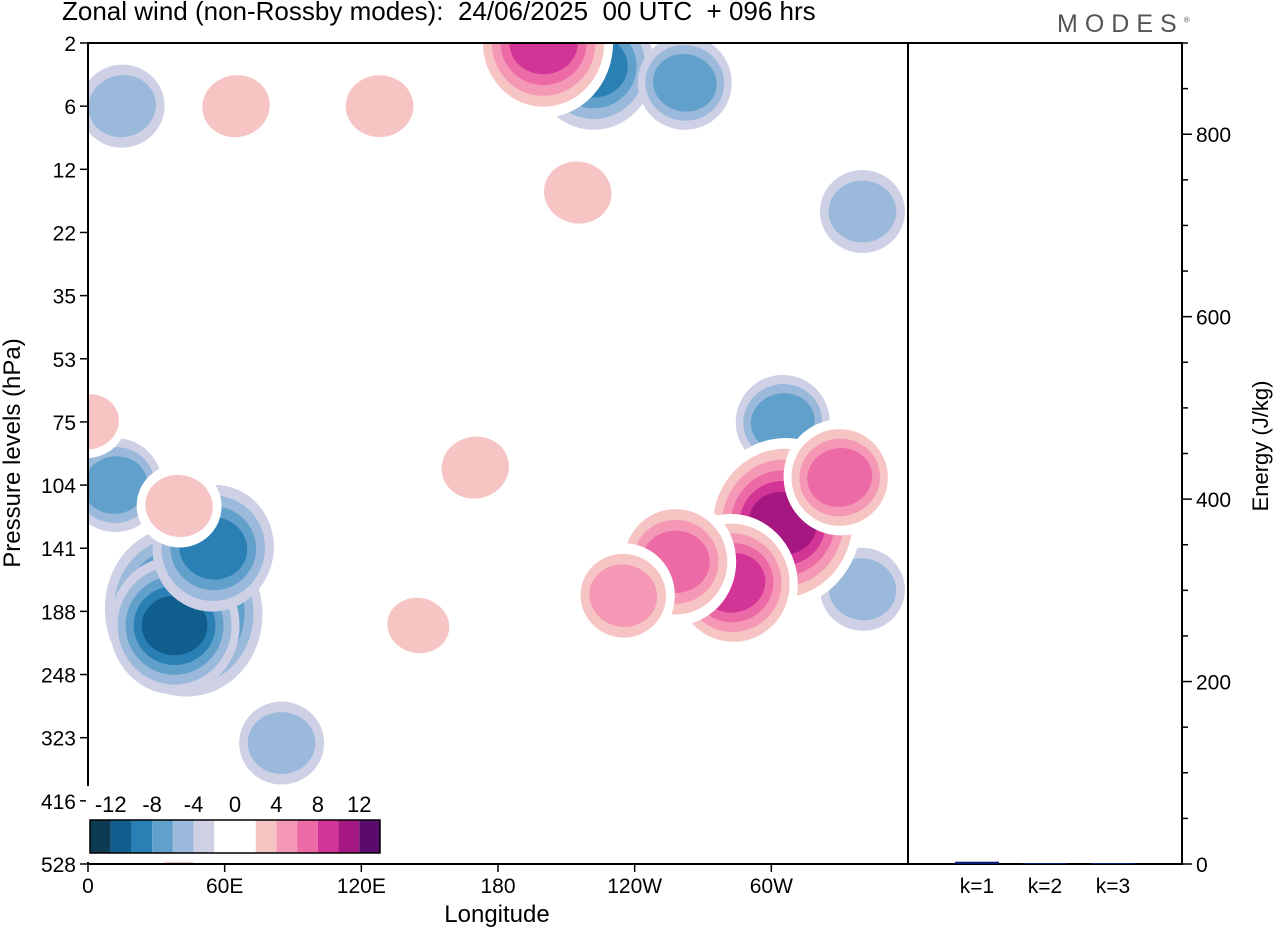 The width and height of the screenshot is (1280, 930). Describe the element at coordinates (70, 44) in the screenshot. I see `y-tick-label: 2` at that location.